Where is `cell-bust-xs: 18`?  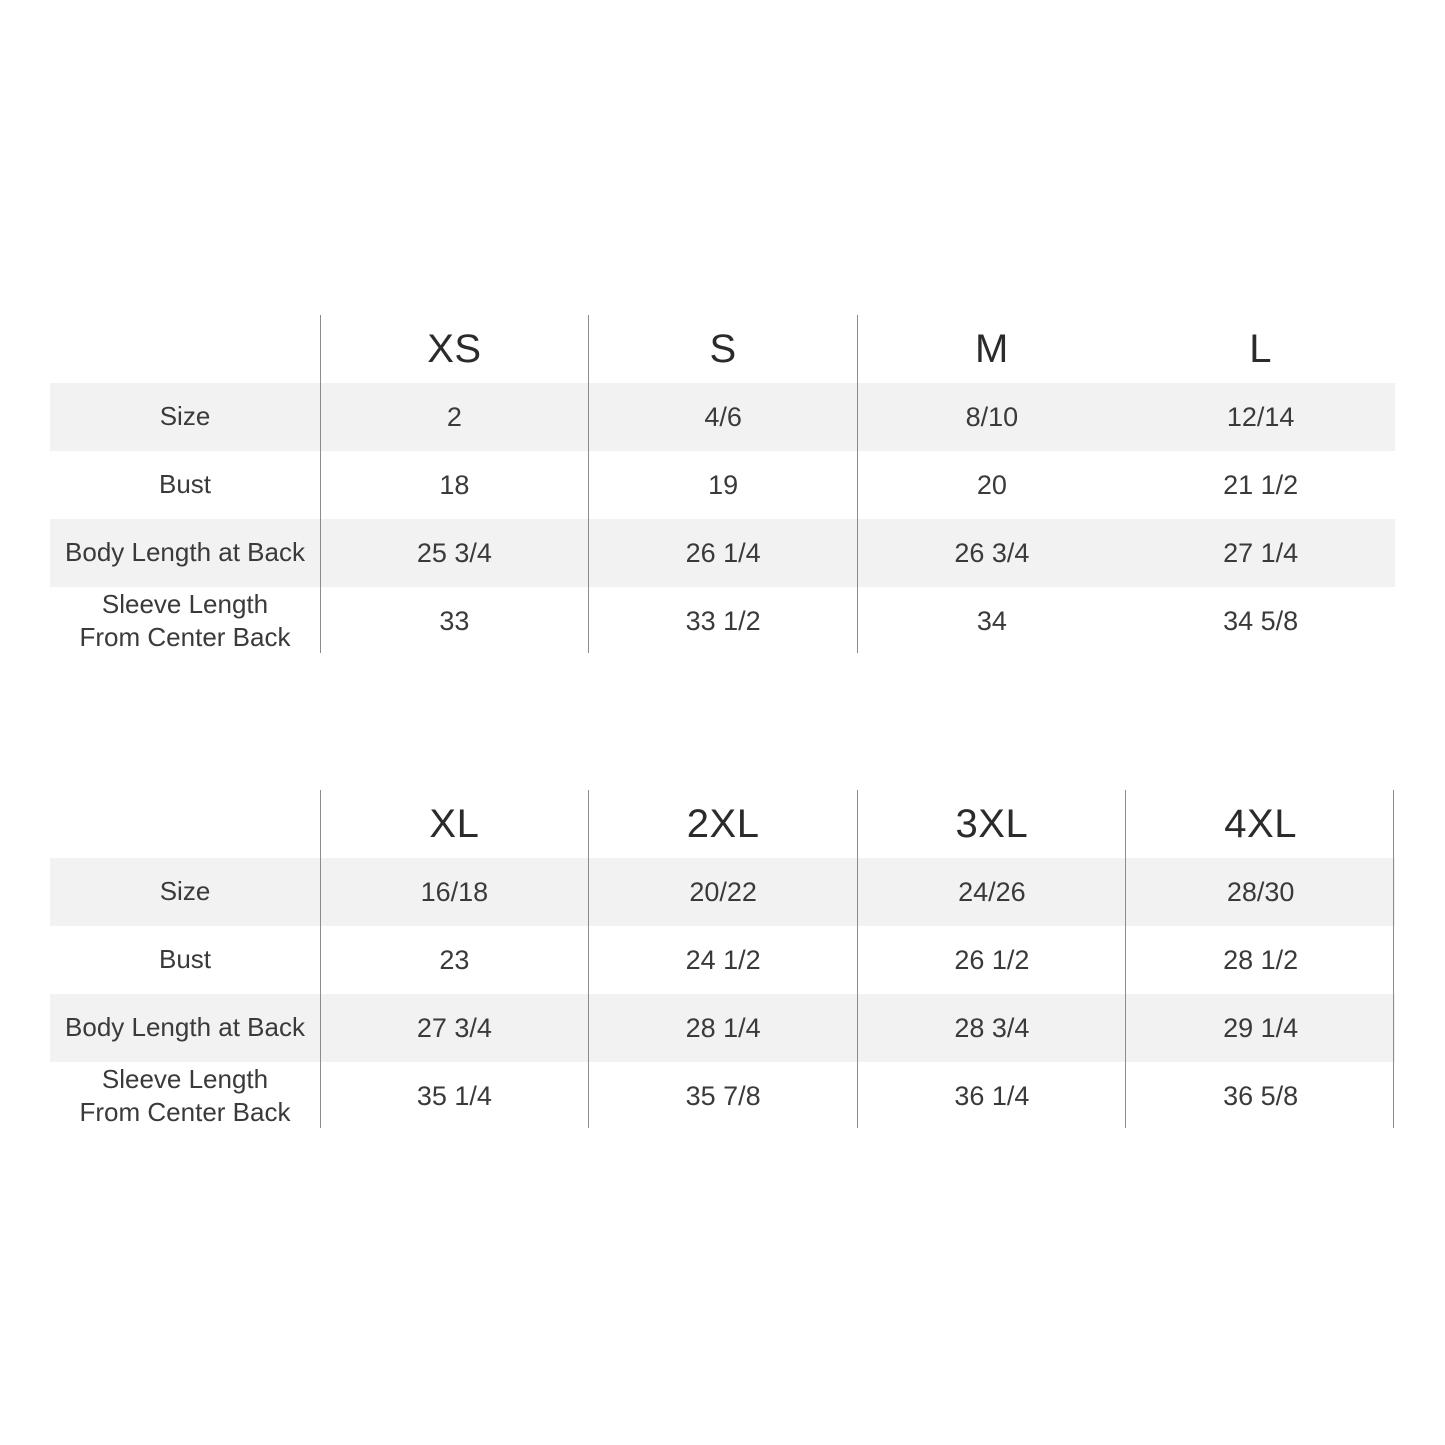
cell-bust-xs: 18 is located at coordinates (454, 484).